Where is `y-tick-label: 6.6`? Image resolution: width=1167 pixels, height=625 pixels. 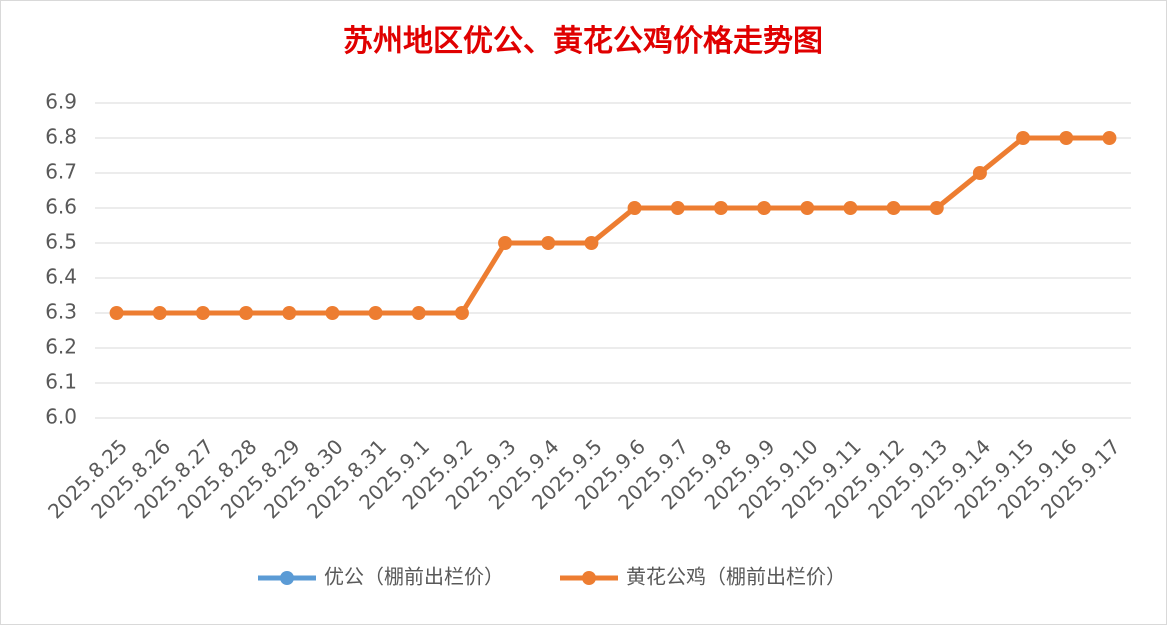 y-tick-label: 6.6 is located at coordinates (61, 207).